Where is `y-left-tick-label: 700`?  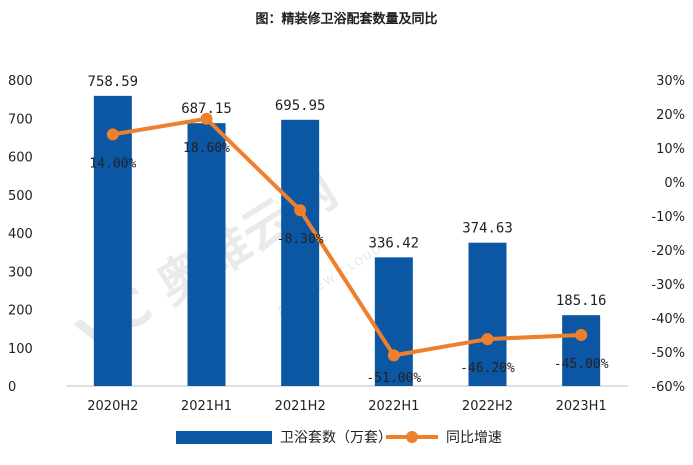
y-left-tick-label: 700 is located at coordinates (20, 119).